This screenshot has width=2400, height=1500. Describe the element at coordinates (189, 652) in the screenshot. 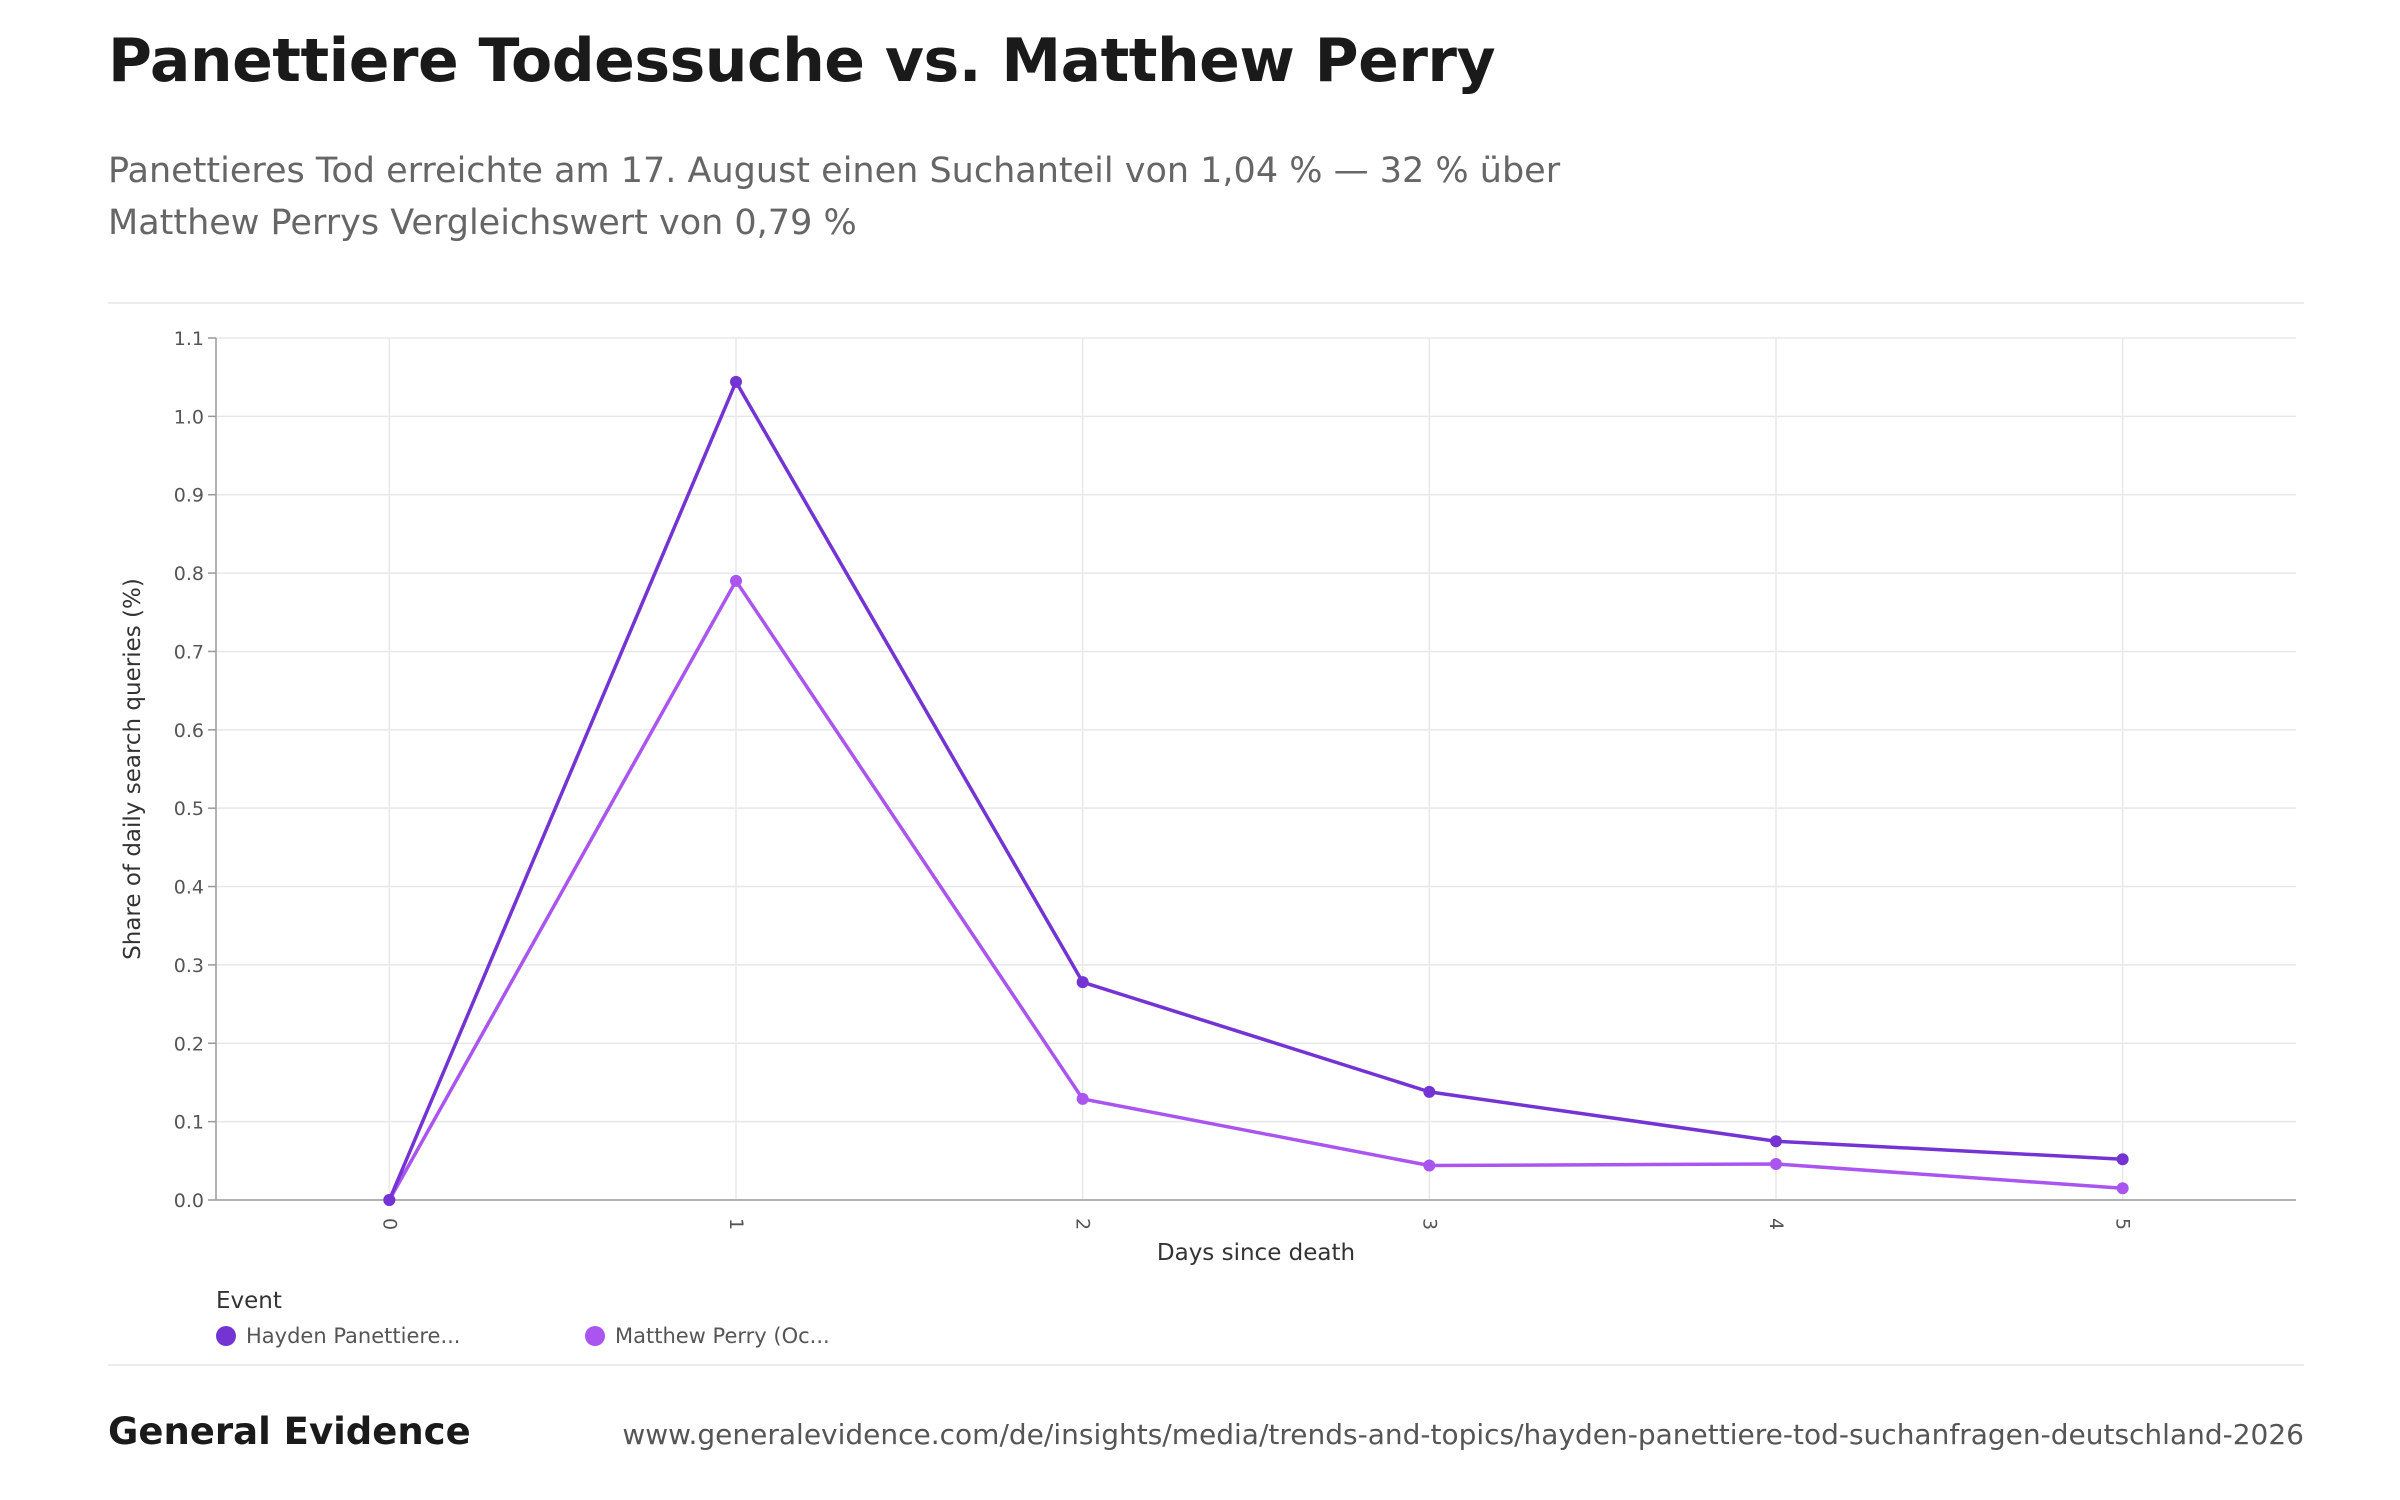

I see `y-tick-label: 0.7` at that location.